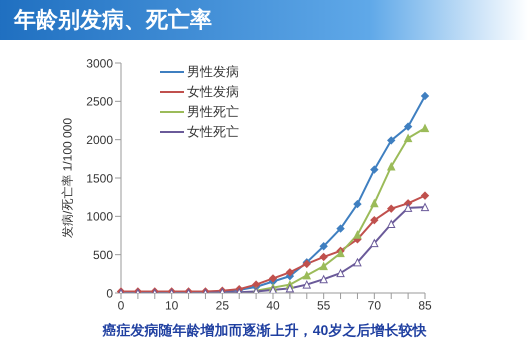  Describe the element at coordinates (375, 305) in the screenshot. I see `x-tick-label: 70` at that location.